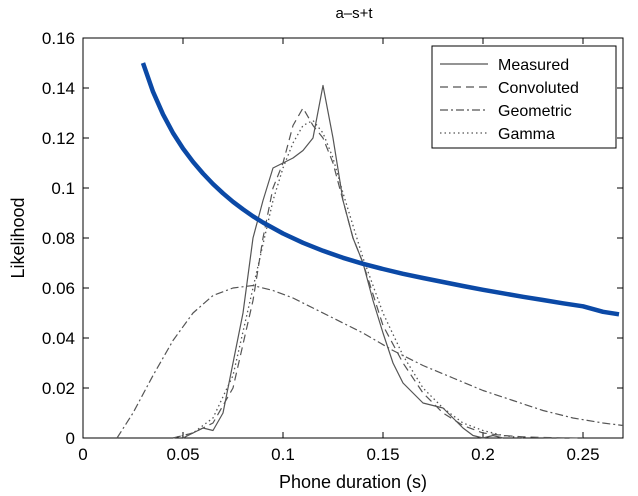  Describe the element at coordinates (58, 88) in the screenshot. I see `y-tick-label: 0.14` at that location.